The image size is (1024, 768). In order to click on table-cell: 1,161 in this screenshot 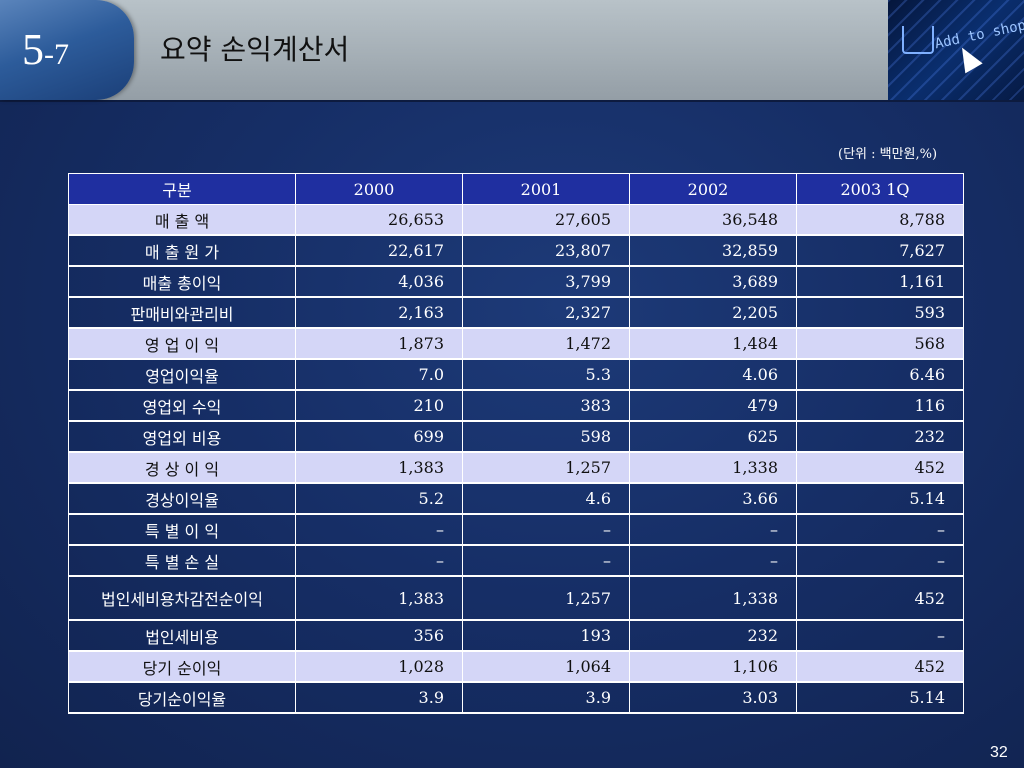, I will do `click(880, 282)`.